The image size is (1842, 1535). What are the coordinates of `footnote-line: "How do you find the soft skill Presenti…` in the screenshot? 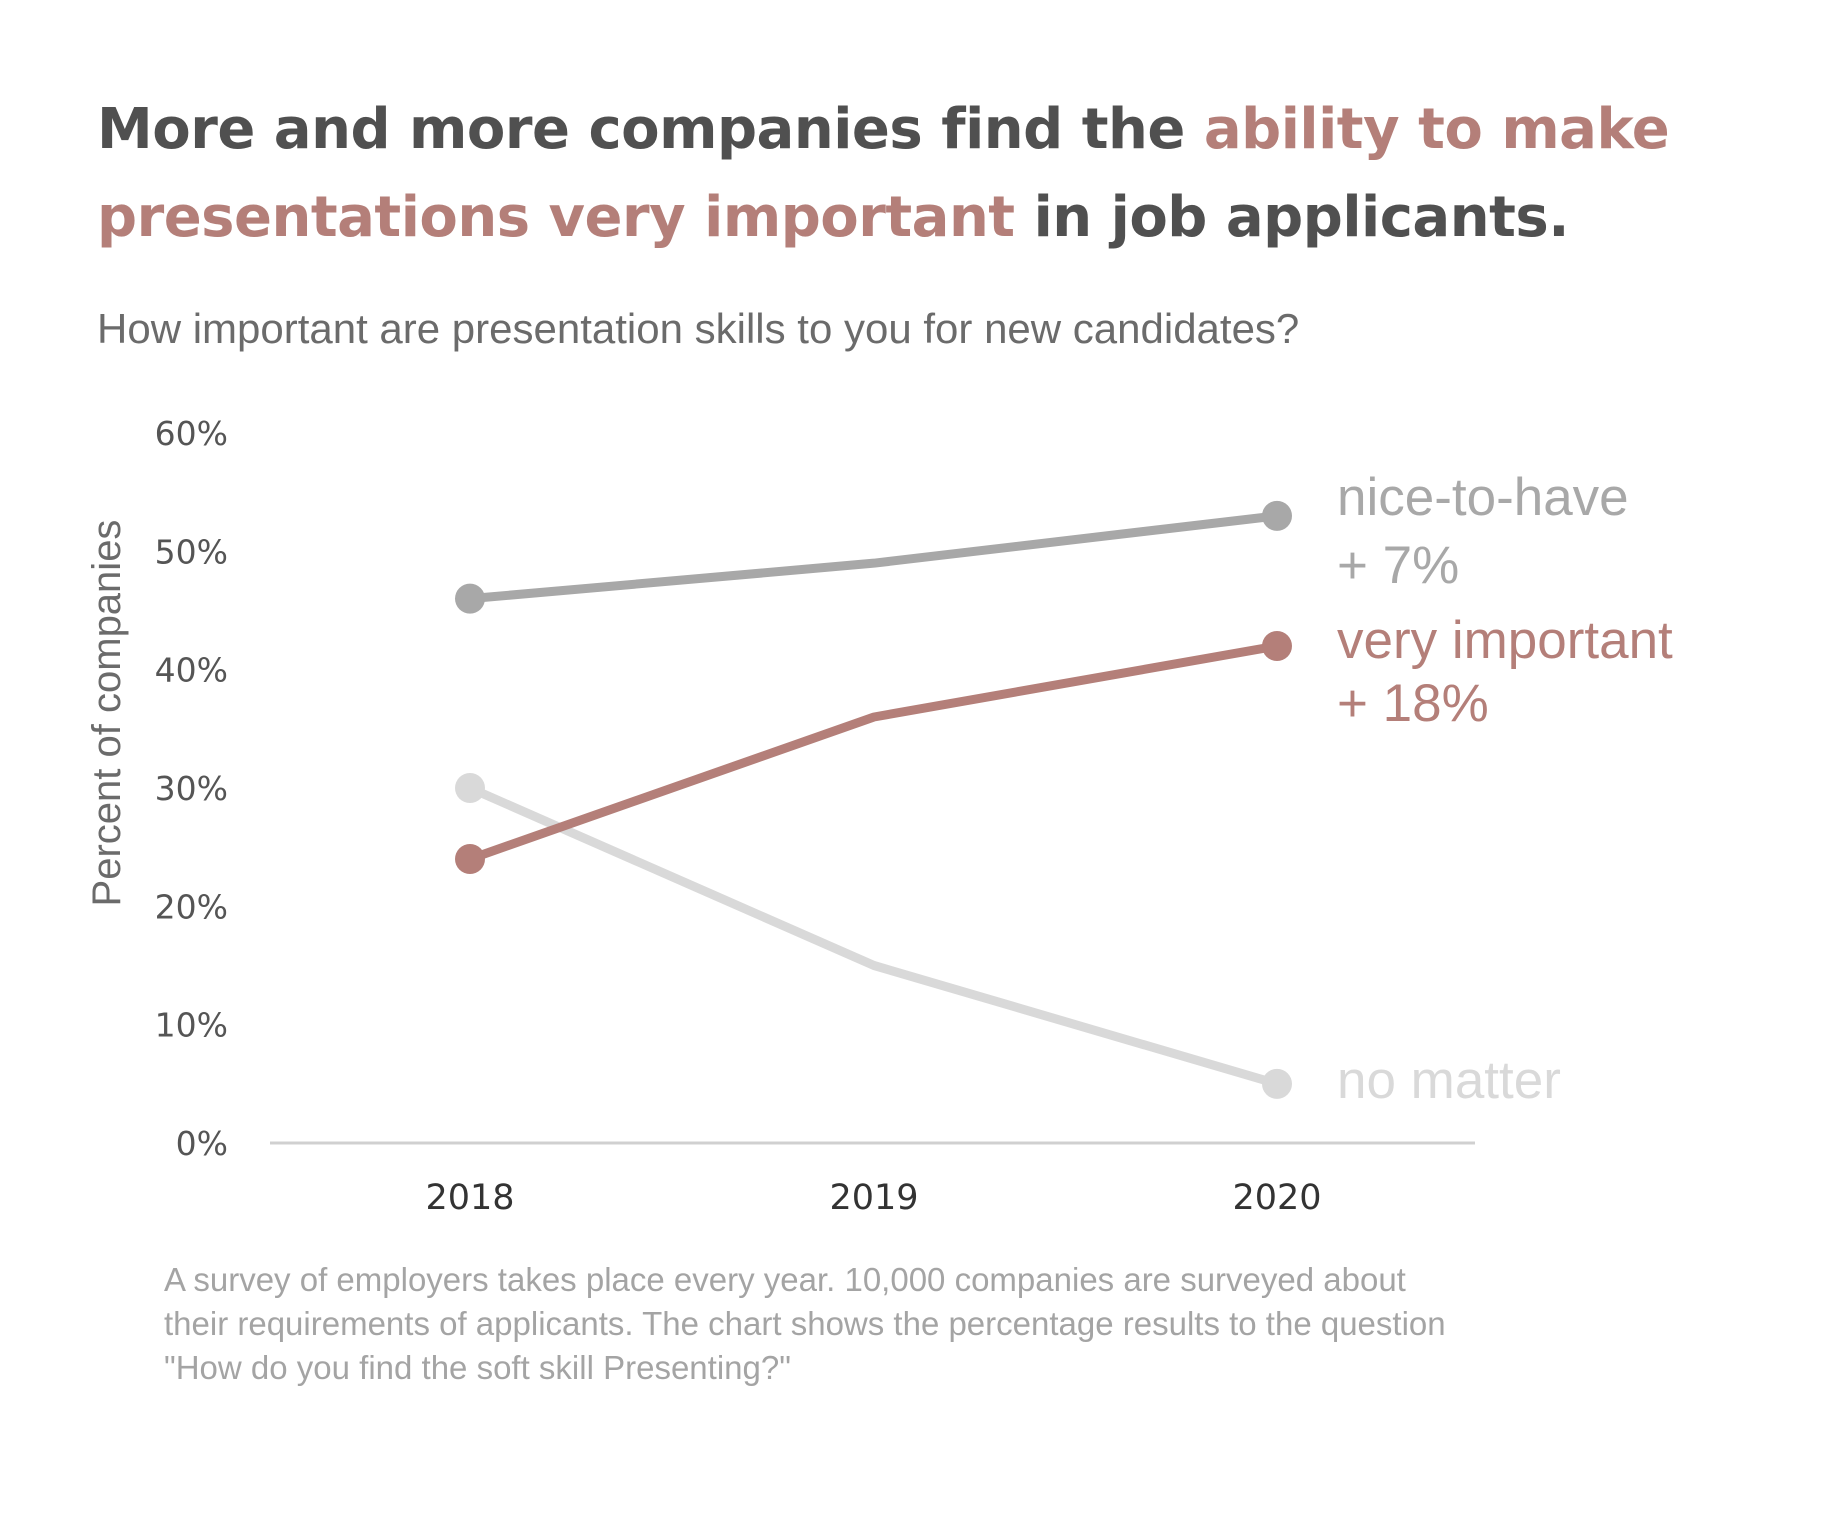 It's located at (477, 1367).